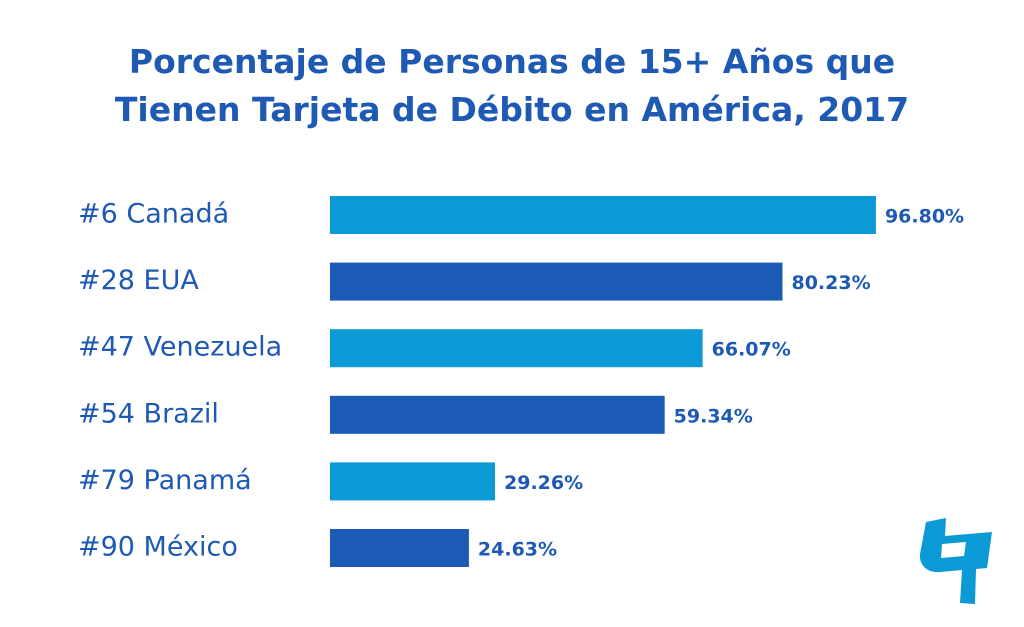 This screenshot has height=627, width=1024. What do you see at coordinates (512, 61) in the screenshot?
I see `chart-title-line-1: Porcentaje de Personas de 15+ Años que` at bounding box center [512, 61].